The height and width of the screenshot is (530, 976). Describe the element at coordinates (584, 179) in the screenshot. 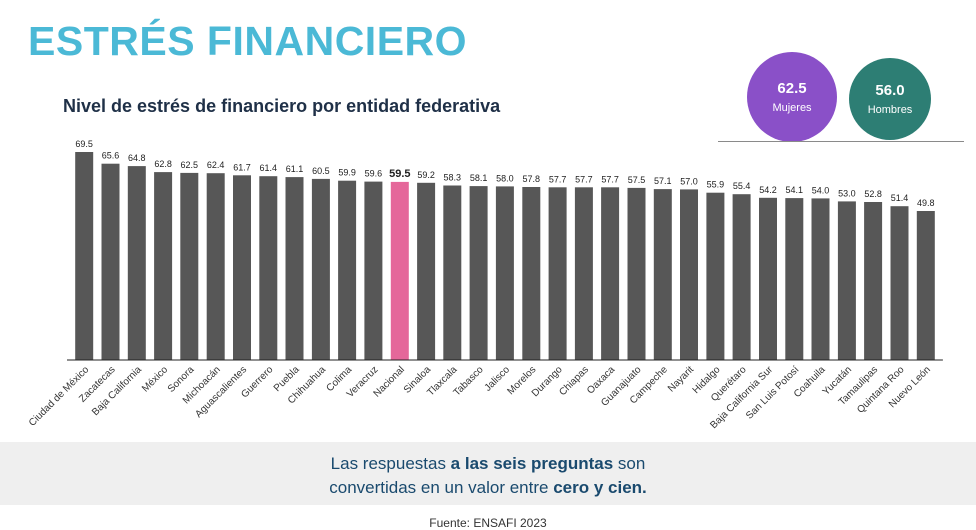

I see `data-label-chiapas: 57.7` at that location.